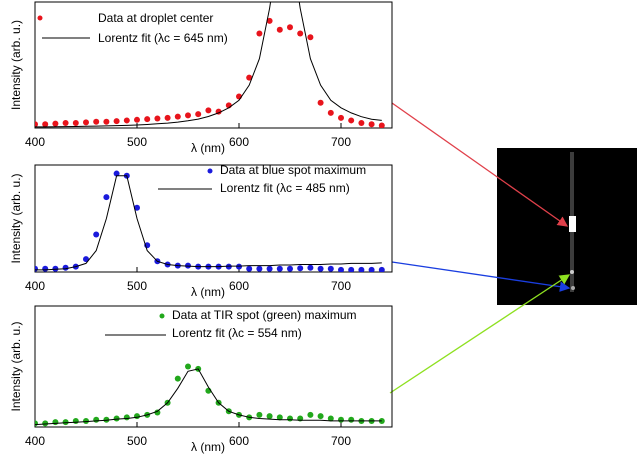 The image size is (637, 457). What do you see at coordinates (567, 226) in the screenshot?
I see `micrograph` at bounding box center [567, 226].